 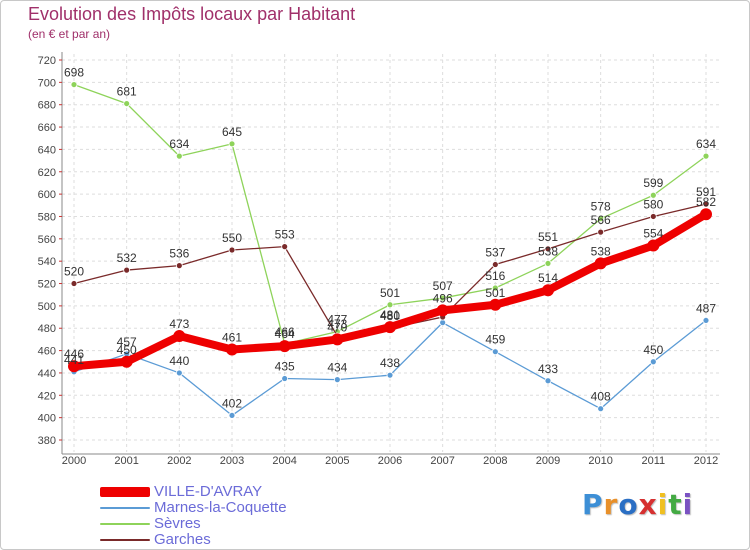 What do you see at coordinates (47, 374) in the screenshot?
I see `y-tick-label: 440` at bounding box center [47, 374].